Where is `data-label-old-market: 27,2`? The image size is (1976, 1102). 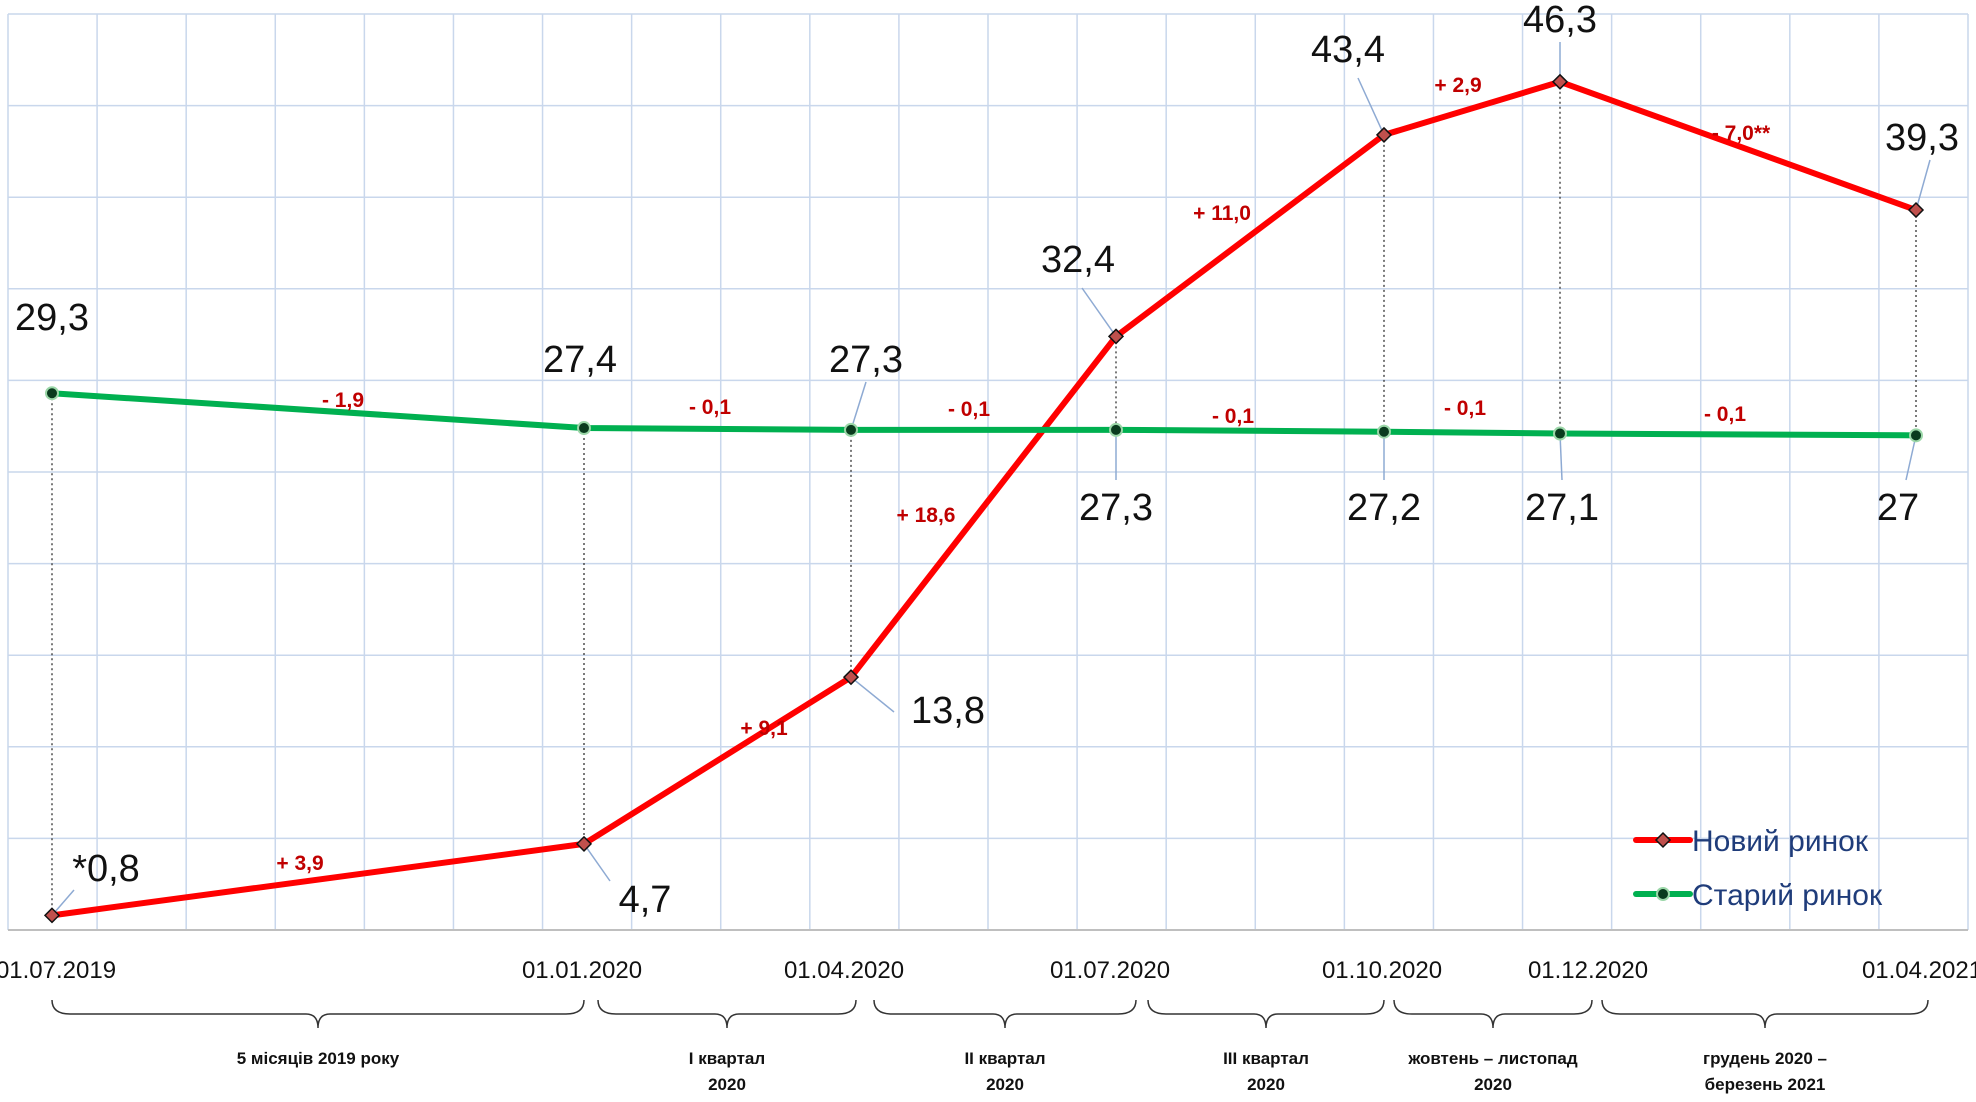
data-label-old-market: 27,2 is located at coordinates (1384, 508).